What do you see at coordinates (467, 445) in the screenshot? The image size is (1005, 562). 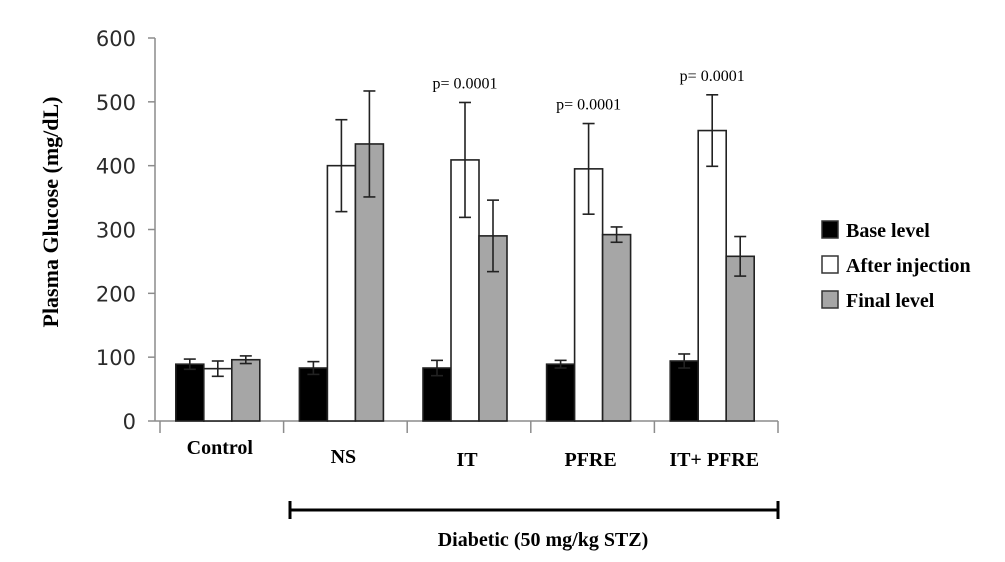 I see `x-axis: Control NS IT PFRE IT+ PFRE` at bounding box center [467, 445].